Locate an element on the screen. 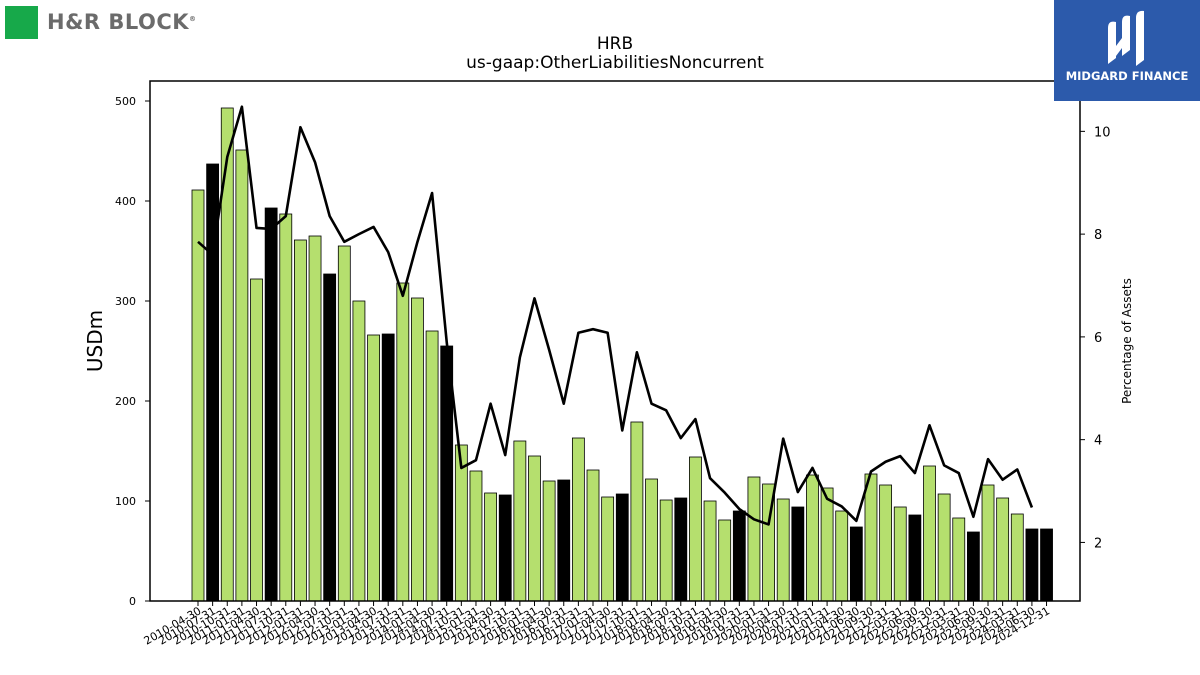 The image size is (1200, 675). y2-tick-label: 4 is located at coordinates (1098, 441).